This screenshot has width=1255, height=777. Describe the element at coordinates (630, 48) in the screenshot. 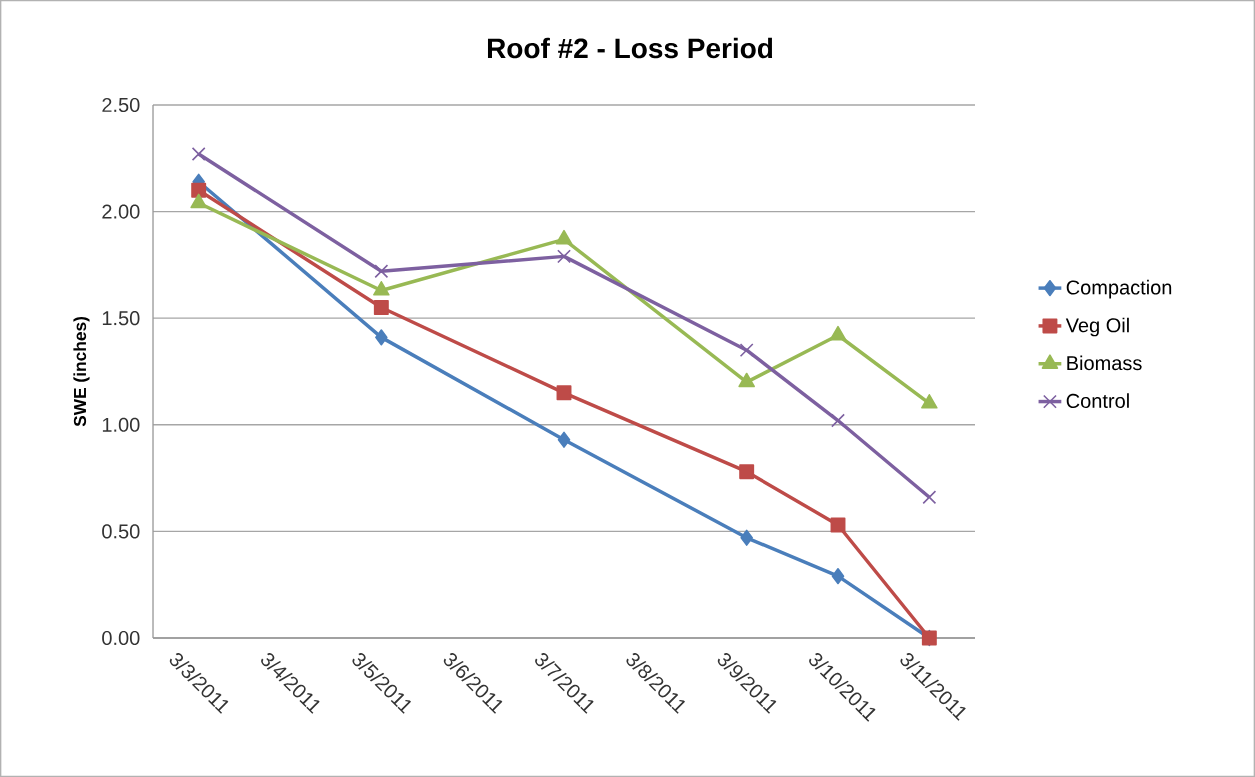

I see `chart-title: Roof #2 - Loss Period` at that location.